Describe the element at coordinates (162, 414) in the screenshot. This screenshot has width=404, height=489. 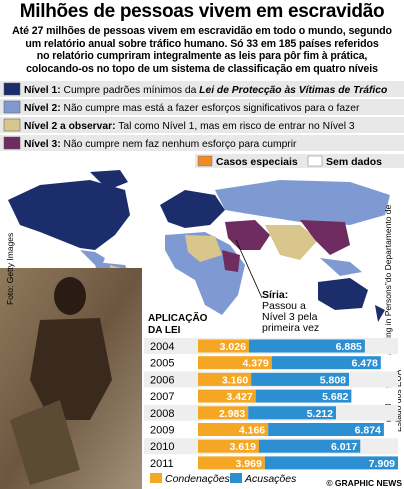
I see `y-tick-label: 2008` at that location.